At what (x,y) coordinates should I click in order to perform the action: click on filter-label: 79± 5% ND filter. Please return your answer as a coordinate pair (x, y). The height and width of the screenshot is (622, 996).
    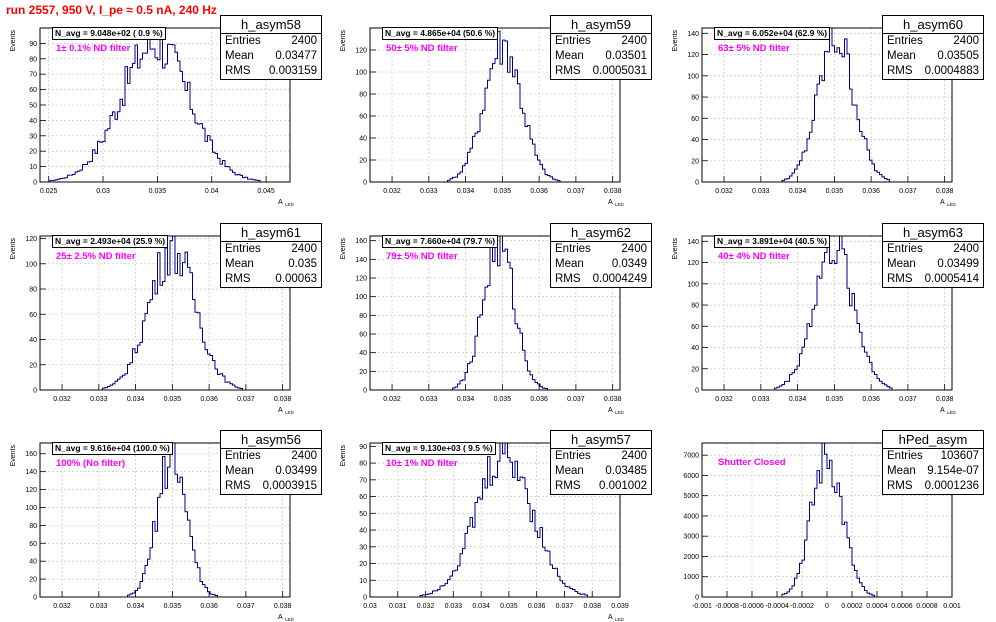
    Looking at the image, I should click on (422, 256).